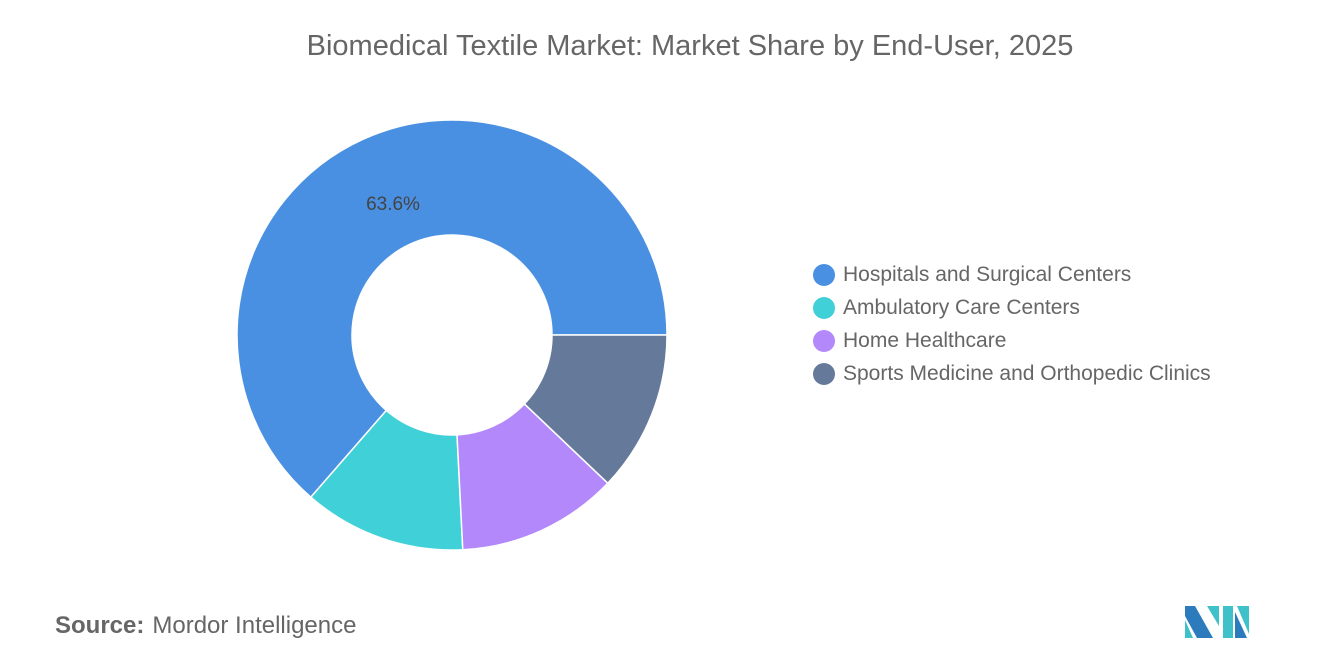 This screenshot has height=665, width=1320. What do you see at coordinates (1012, 340) in the screenshot?
I see `legend-item: Home Healthcare` at bounding box center [1012, 340].